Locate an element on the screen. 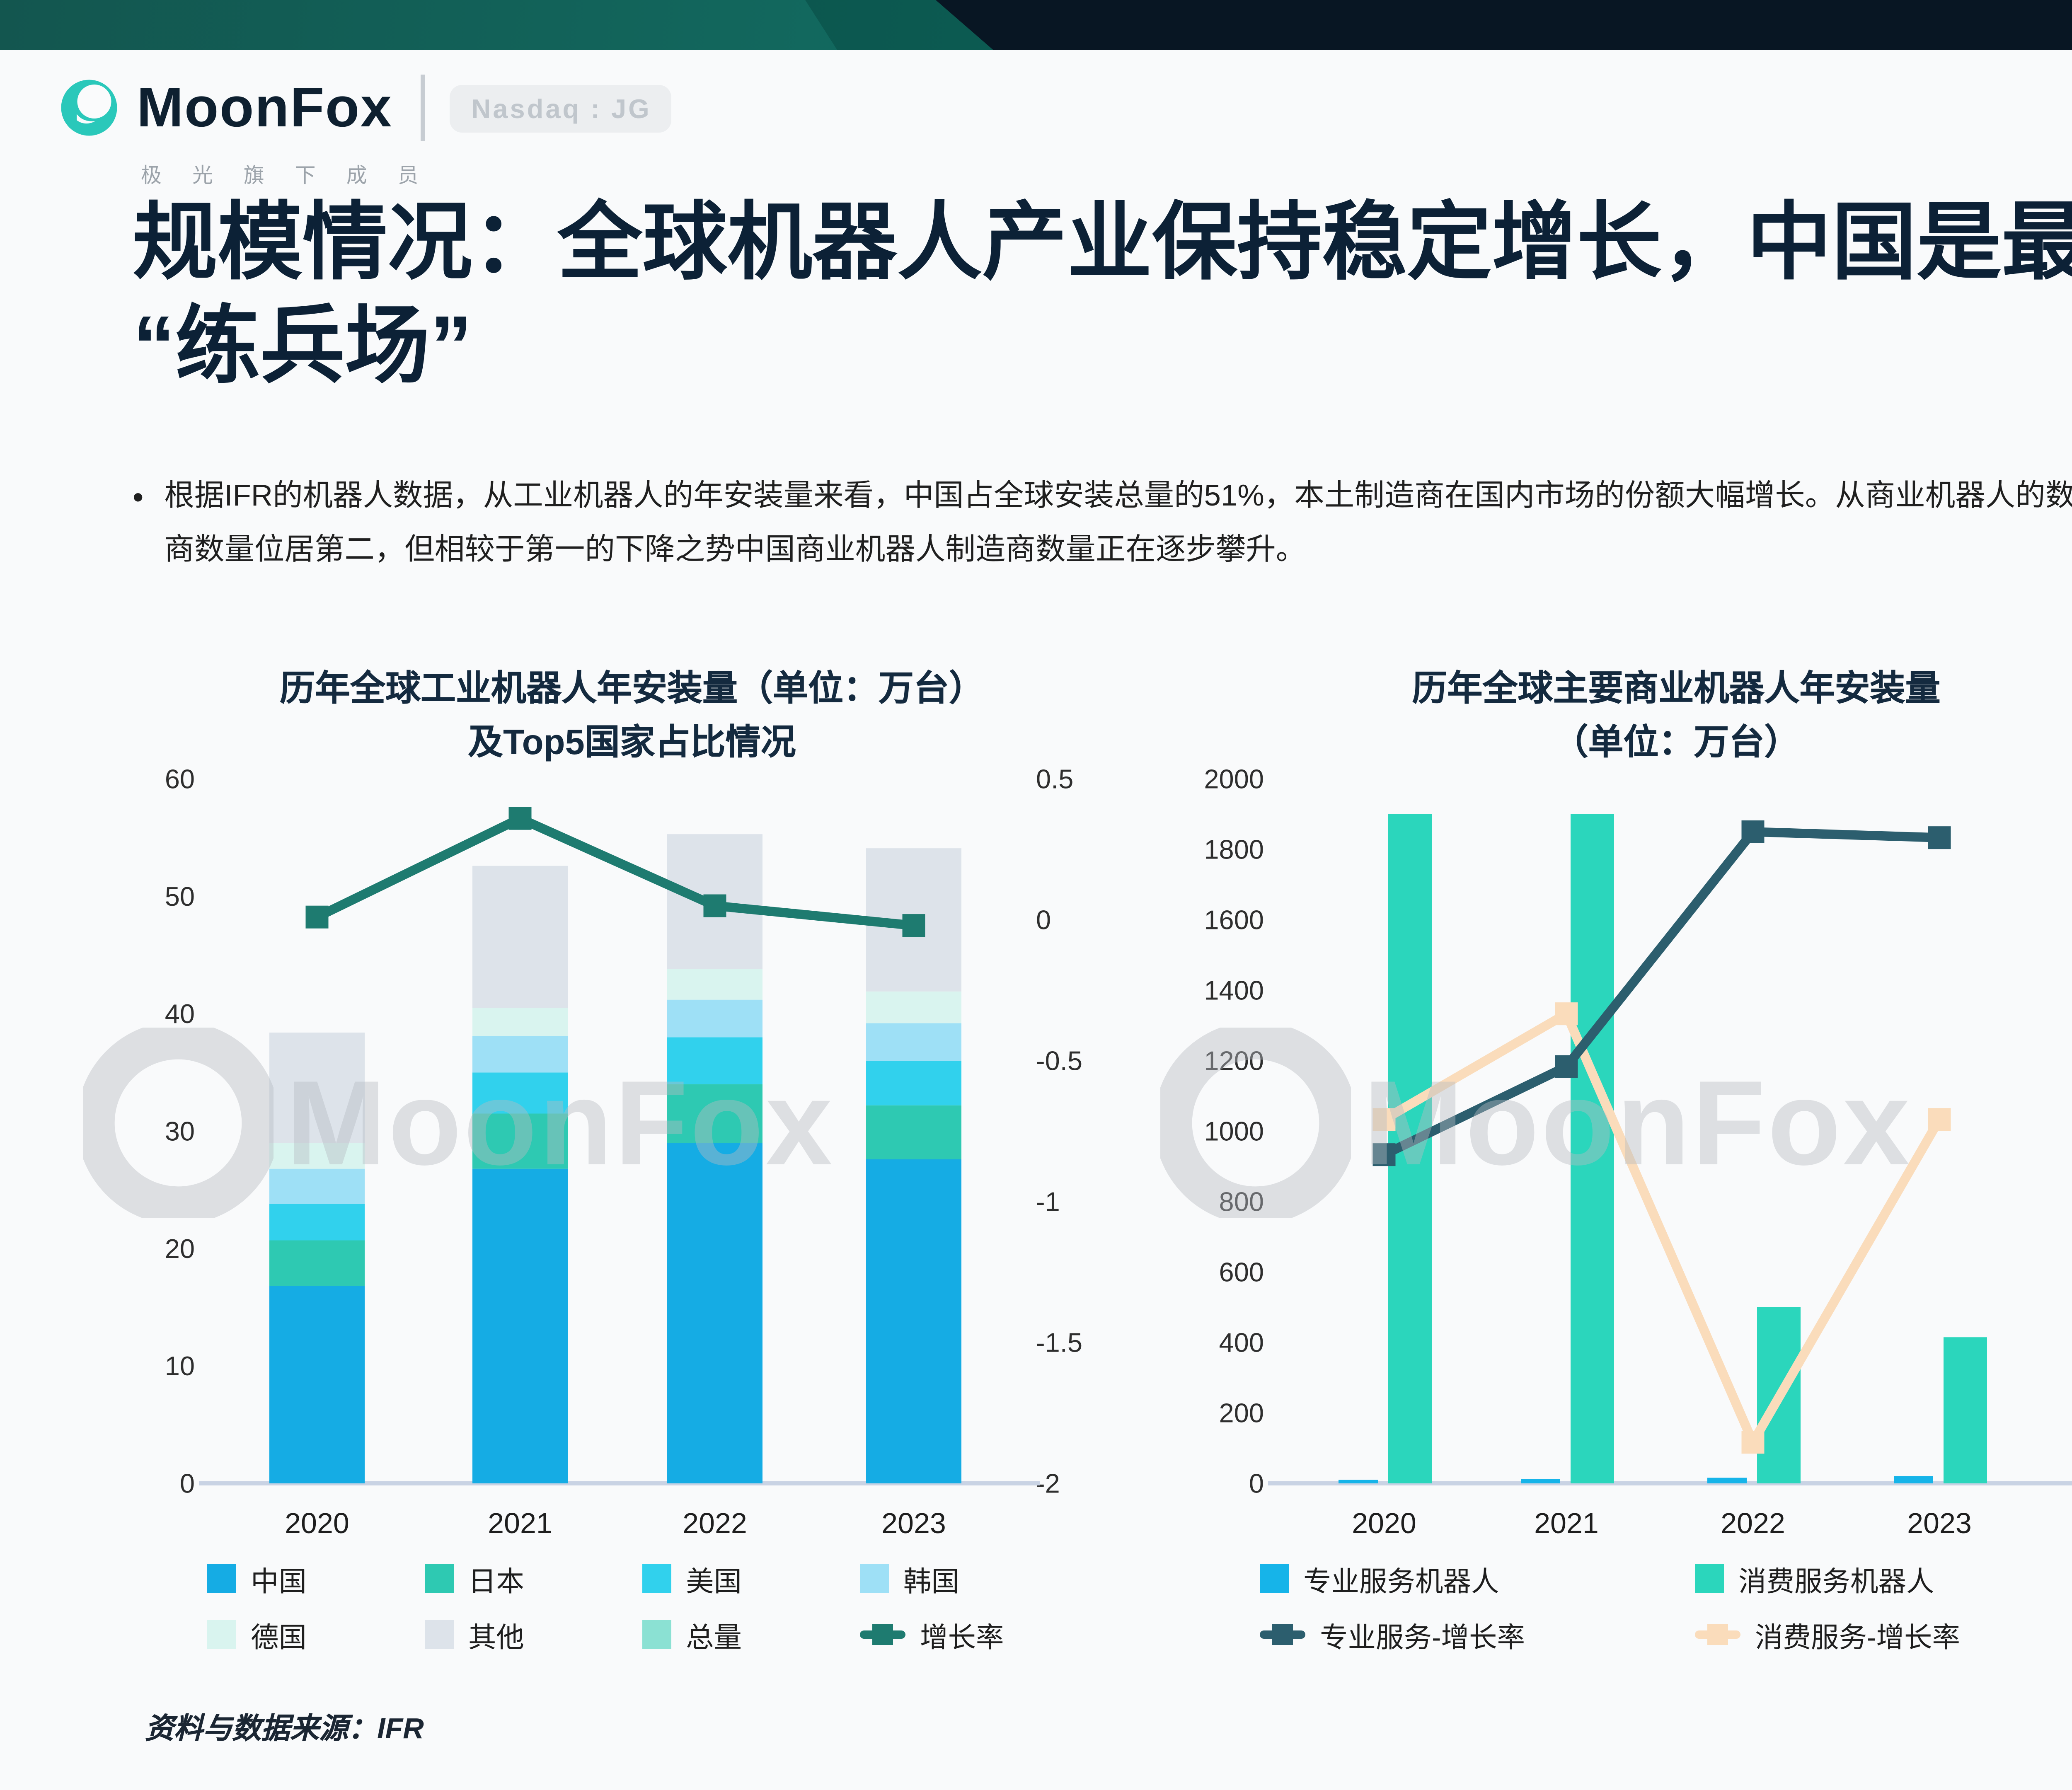  svg-text: 800 is located at coordinates (1241, 1202).